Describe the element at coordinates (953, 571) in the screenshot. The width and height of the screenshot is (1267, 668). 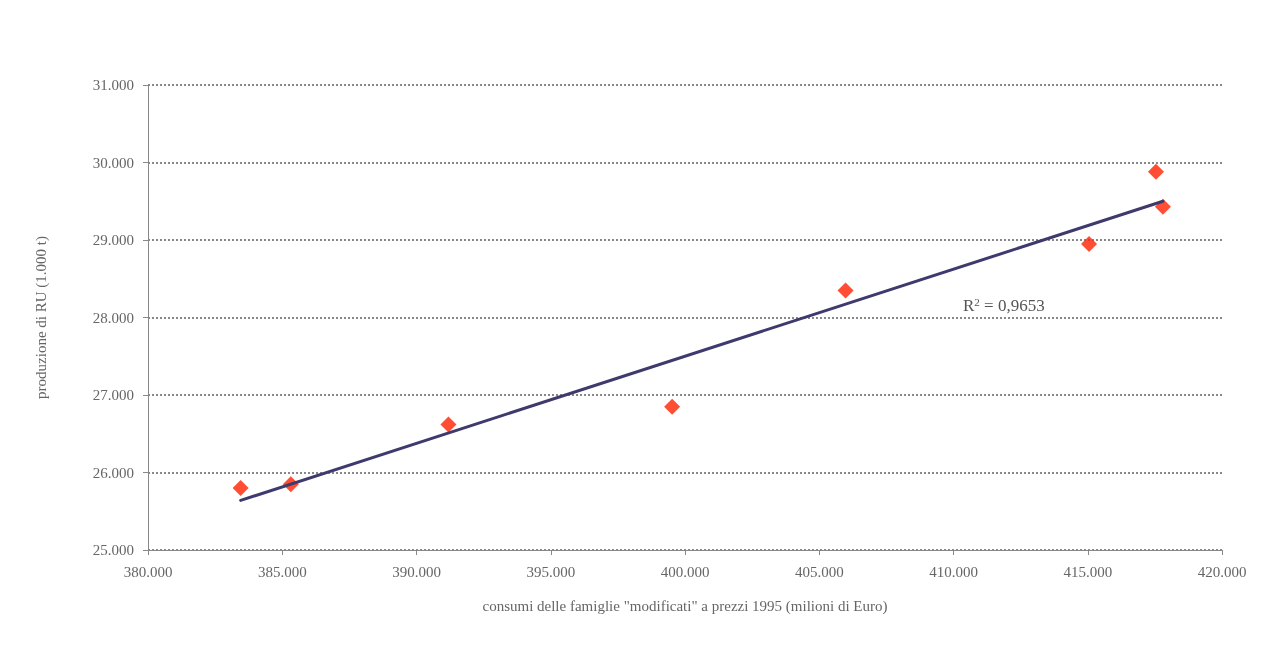
I see `x-tick-label: 410.000` at that location.